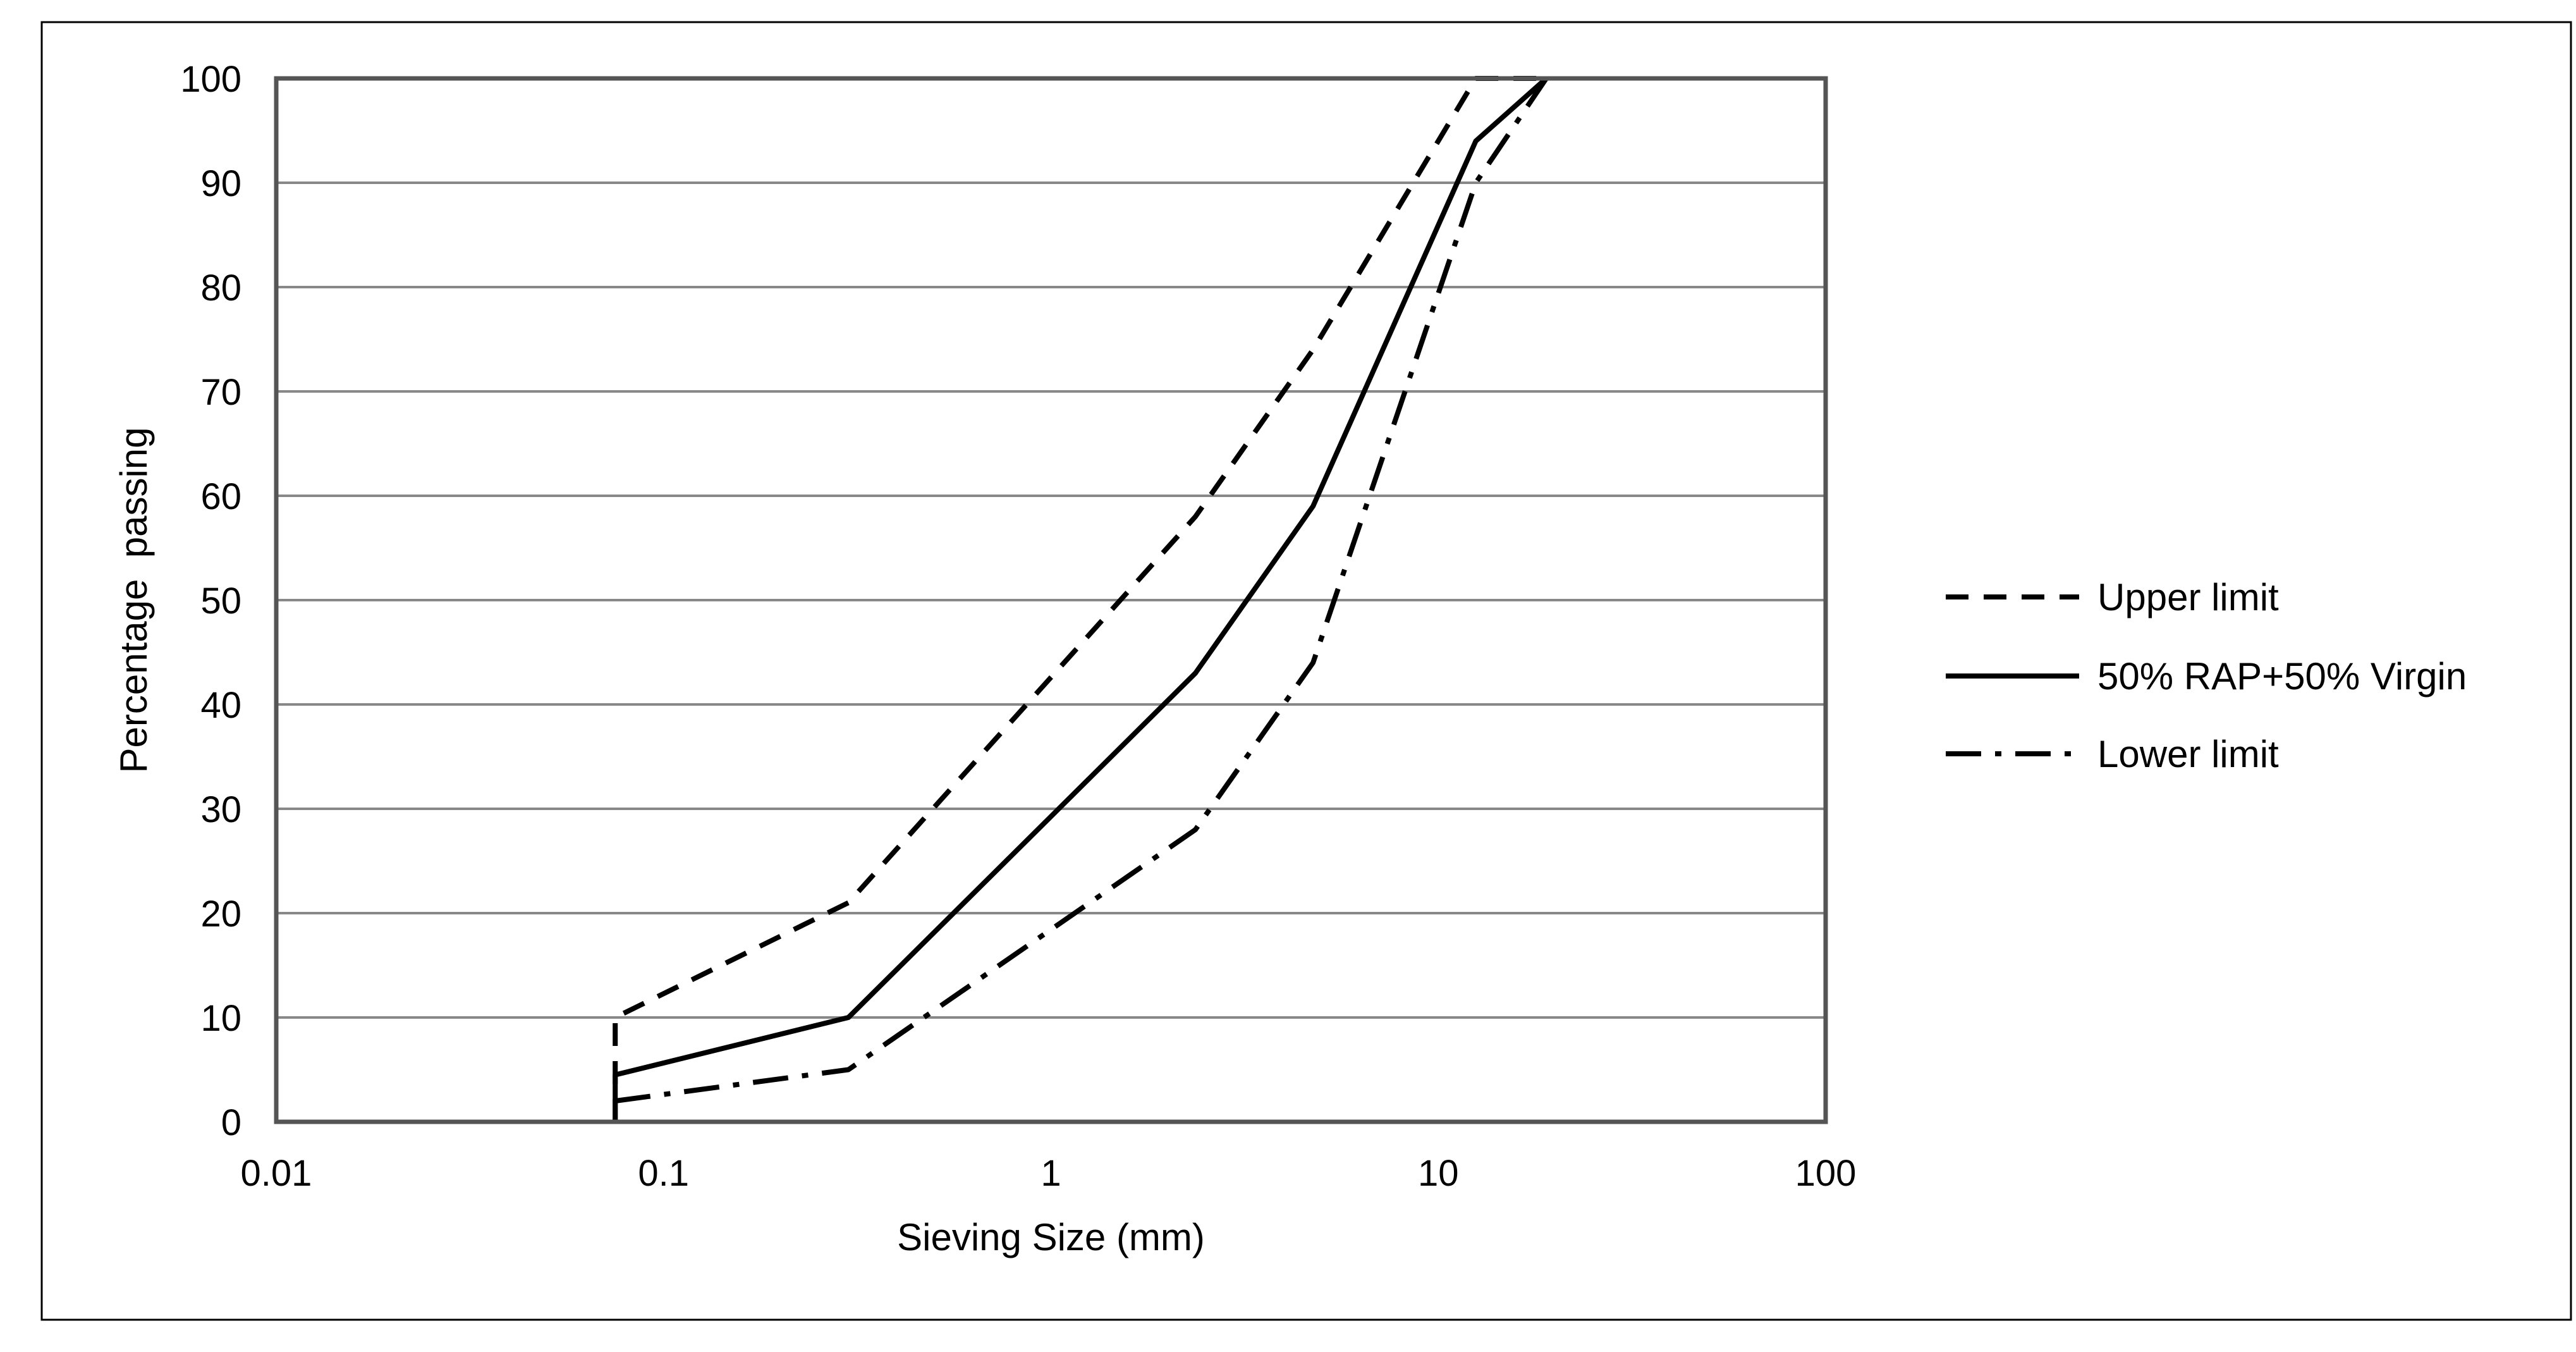 This screenshot has height=1352, width=2576. I want to click on y-axis-ticks: 0 10 20 30 40 50 60 70 80 90 100, so click(210, 601).